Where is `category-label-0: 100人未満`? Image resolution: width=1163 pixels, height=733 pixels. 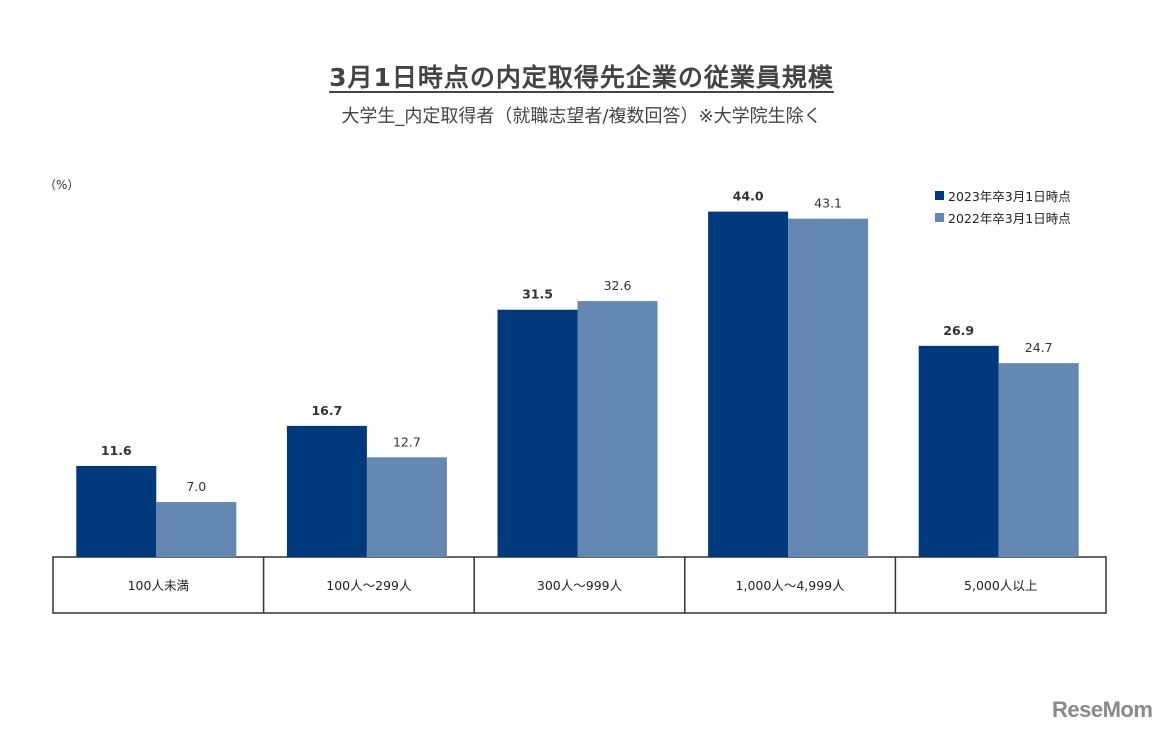 category-label-0: 100人未満 is located at coordinates (158, 585).